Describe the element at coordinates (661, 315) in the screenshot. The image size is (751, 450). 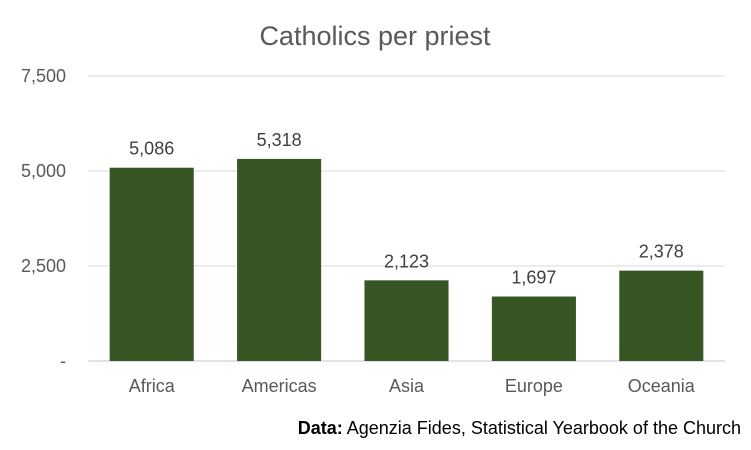
I see `bar-oceania` at that location.